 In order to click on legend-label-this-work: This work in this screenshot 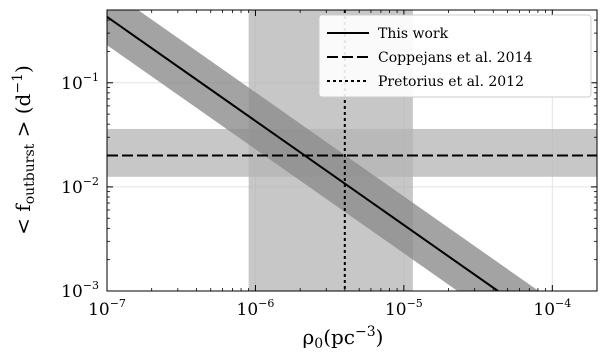, I will do `click(413, 34)`.